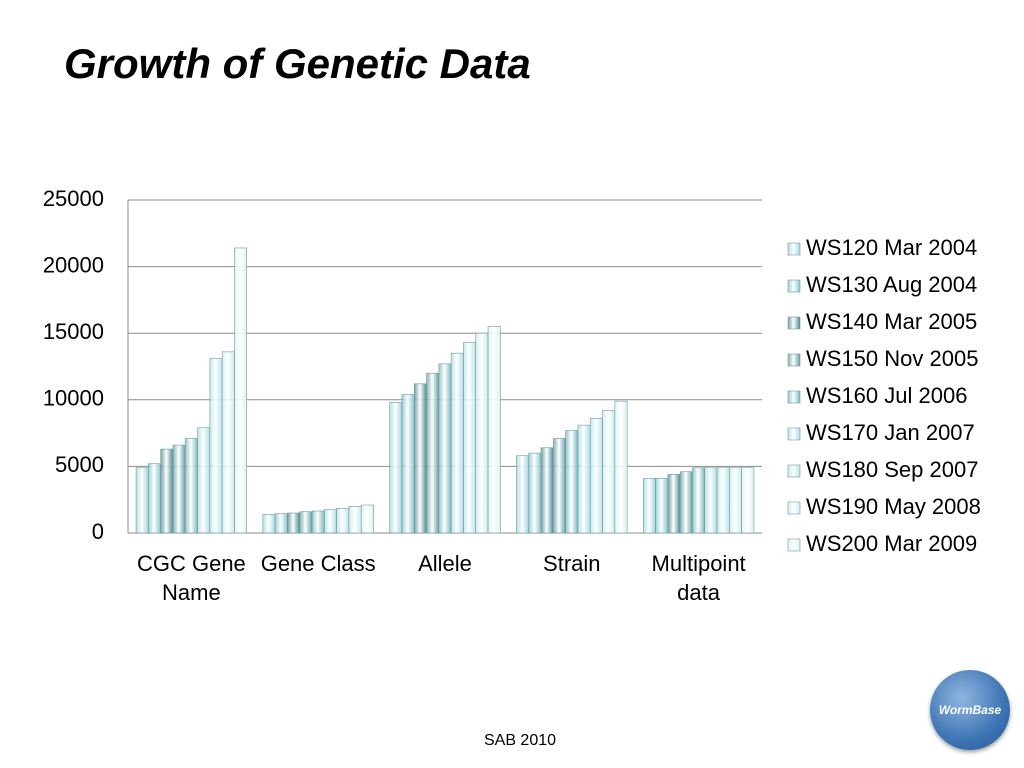  I want to click on footer: SAB 2010, so click(520, 740).